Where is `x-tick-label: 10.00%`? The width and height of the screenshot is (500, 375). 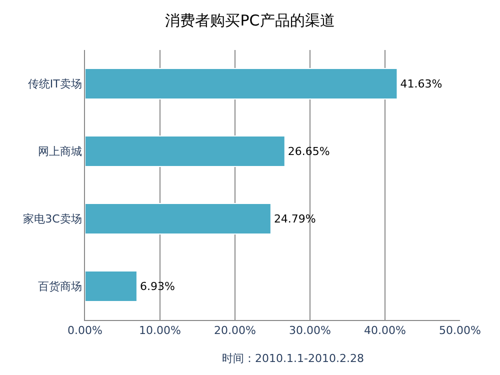
x-tick-label: 10.00% is located at coordinates (160, 331).